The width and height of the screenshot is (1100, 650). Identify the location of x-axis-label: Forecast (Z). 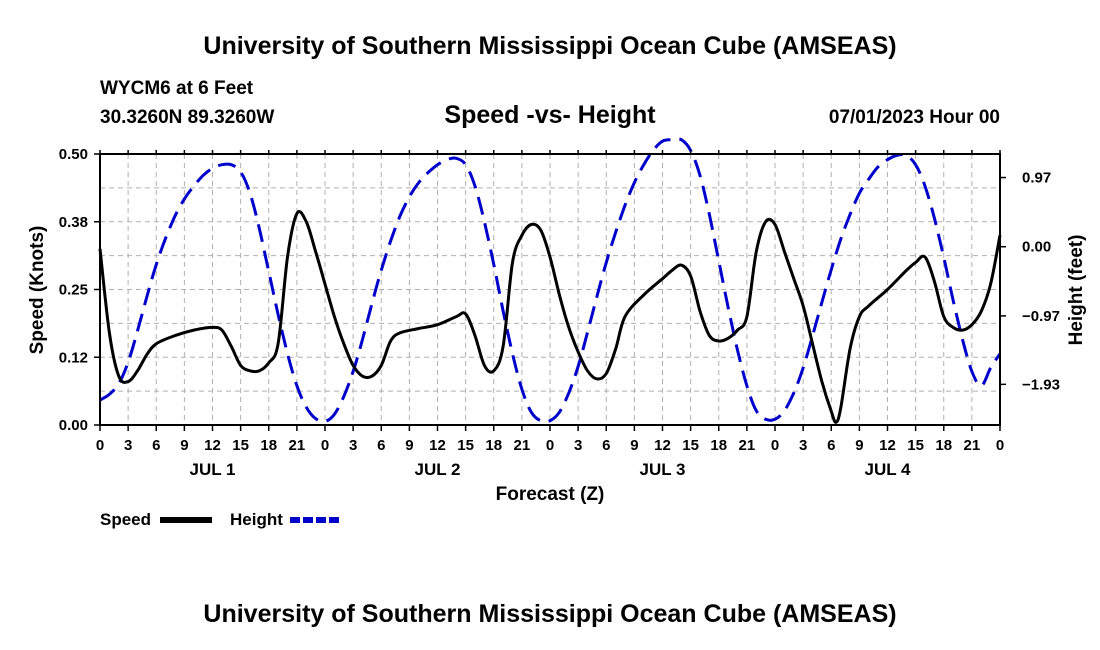
(550, 494).